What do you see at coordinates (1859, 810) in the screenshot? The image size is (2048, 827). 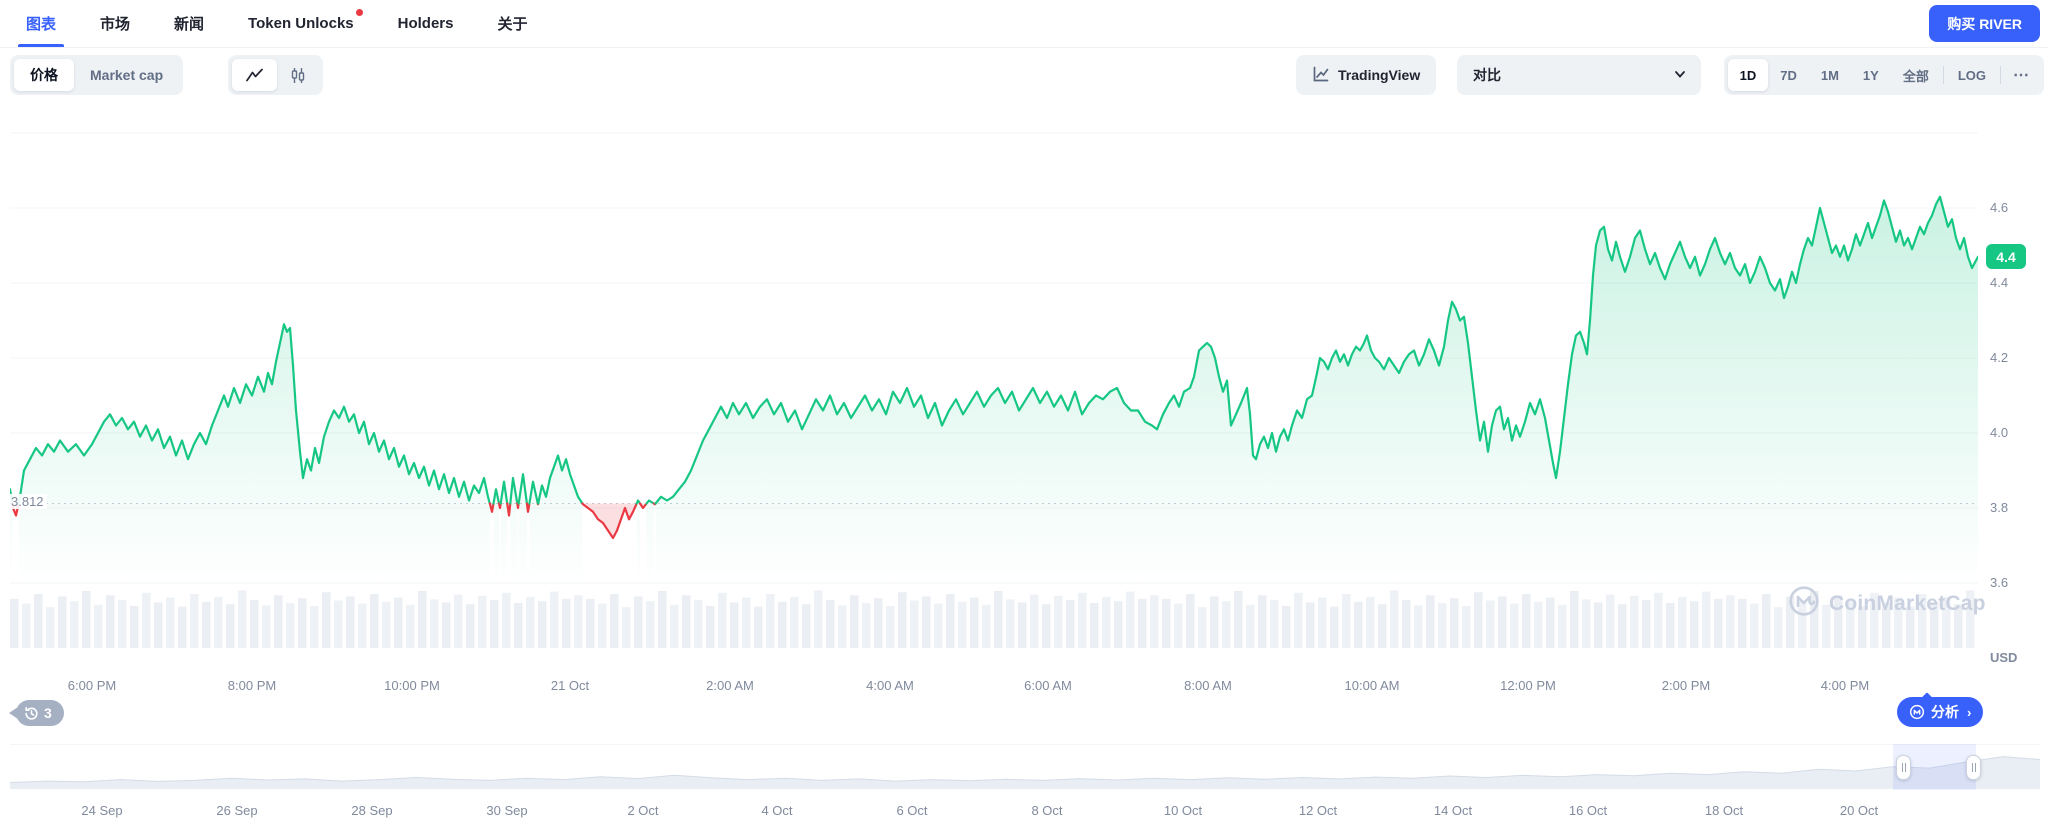 I see `navigator-date-tick: 20 Oct` at bounding box center [1859, 810].